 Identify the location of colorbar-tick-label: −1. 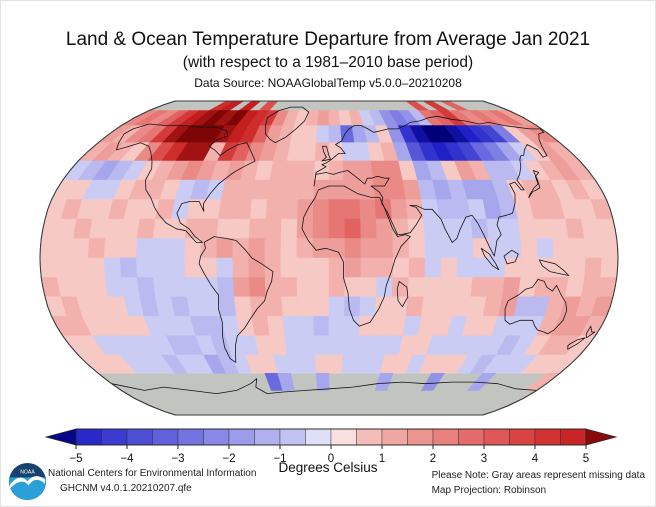
(279, 459).